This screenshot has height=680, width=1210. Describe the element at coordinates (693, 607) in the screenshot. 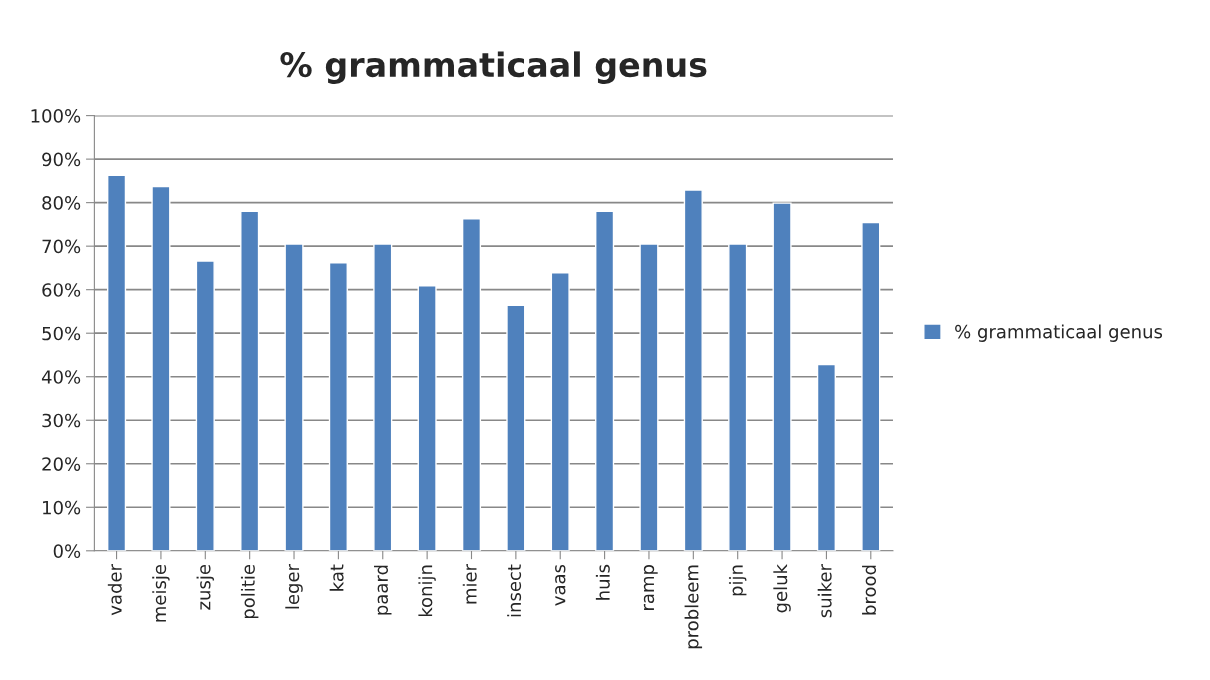

I see `x-tick-label: probleem` at that location.